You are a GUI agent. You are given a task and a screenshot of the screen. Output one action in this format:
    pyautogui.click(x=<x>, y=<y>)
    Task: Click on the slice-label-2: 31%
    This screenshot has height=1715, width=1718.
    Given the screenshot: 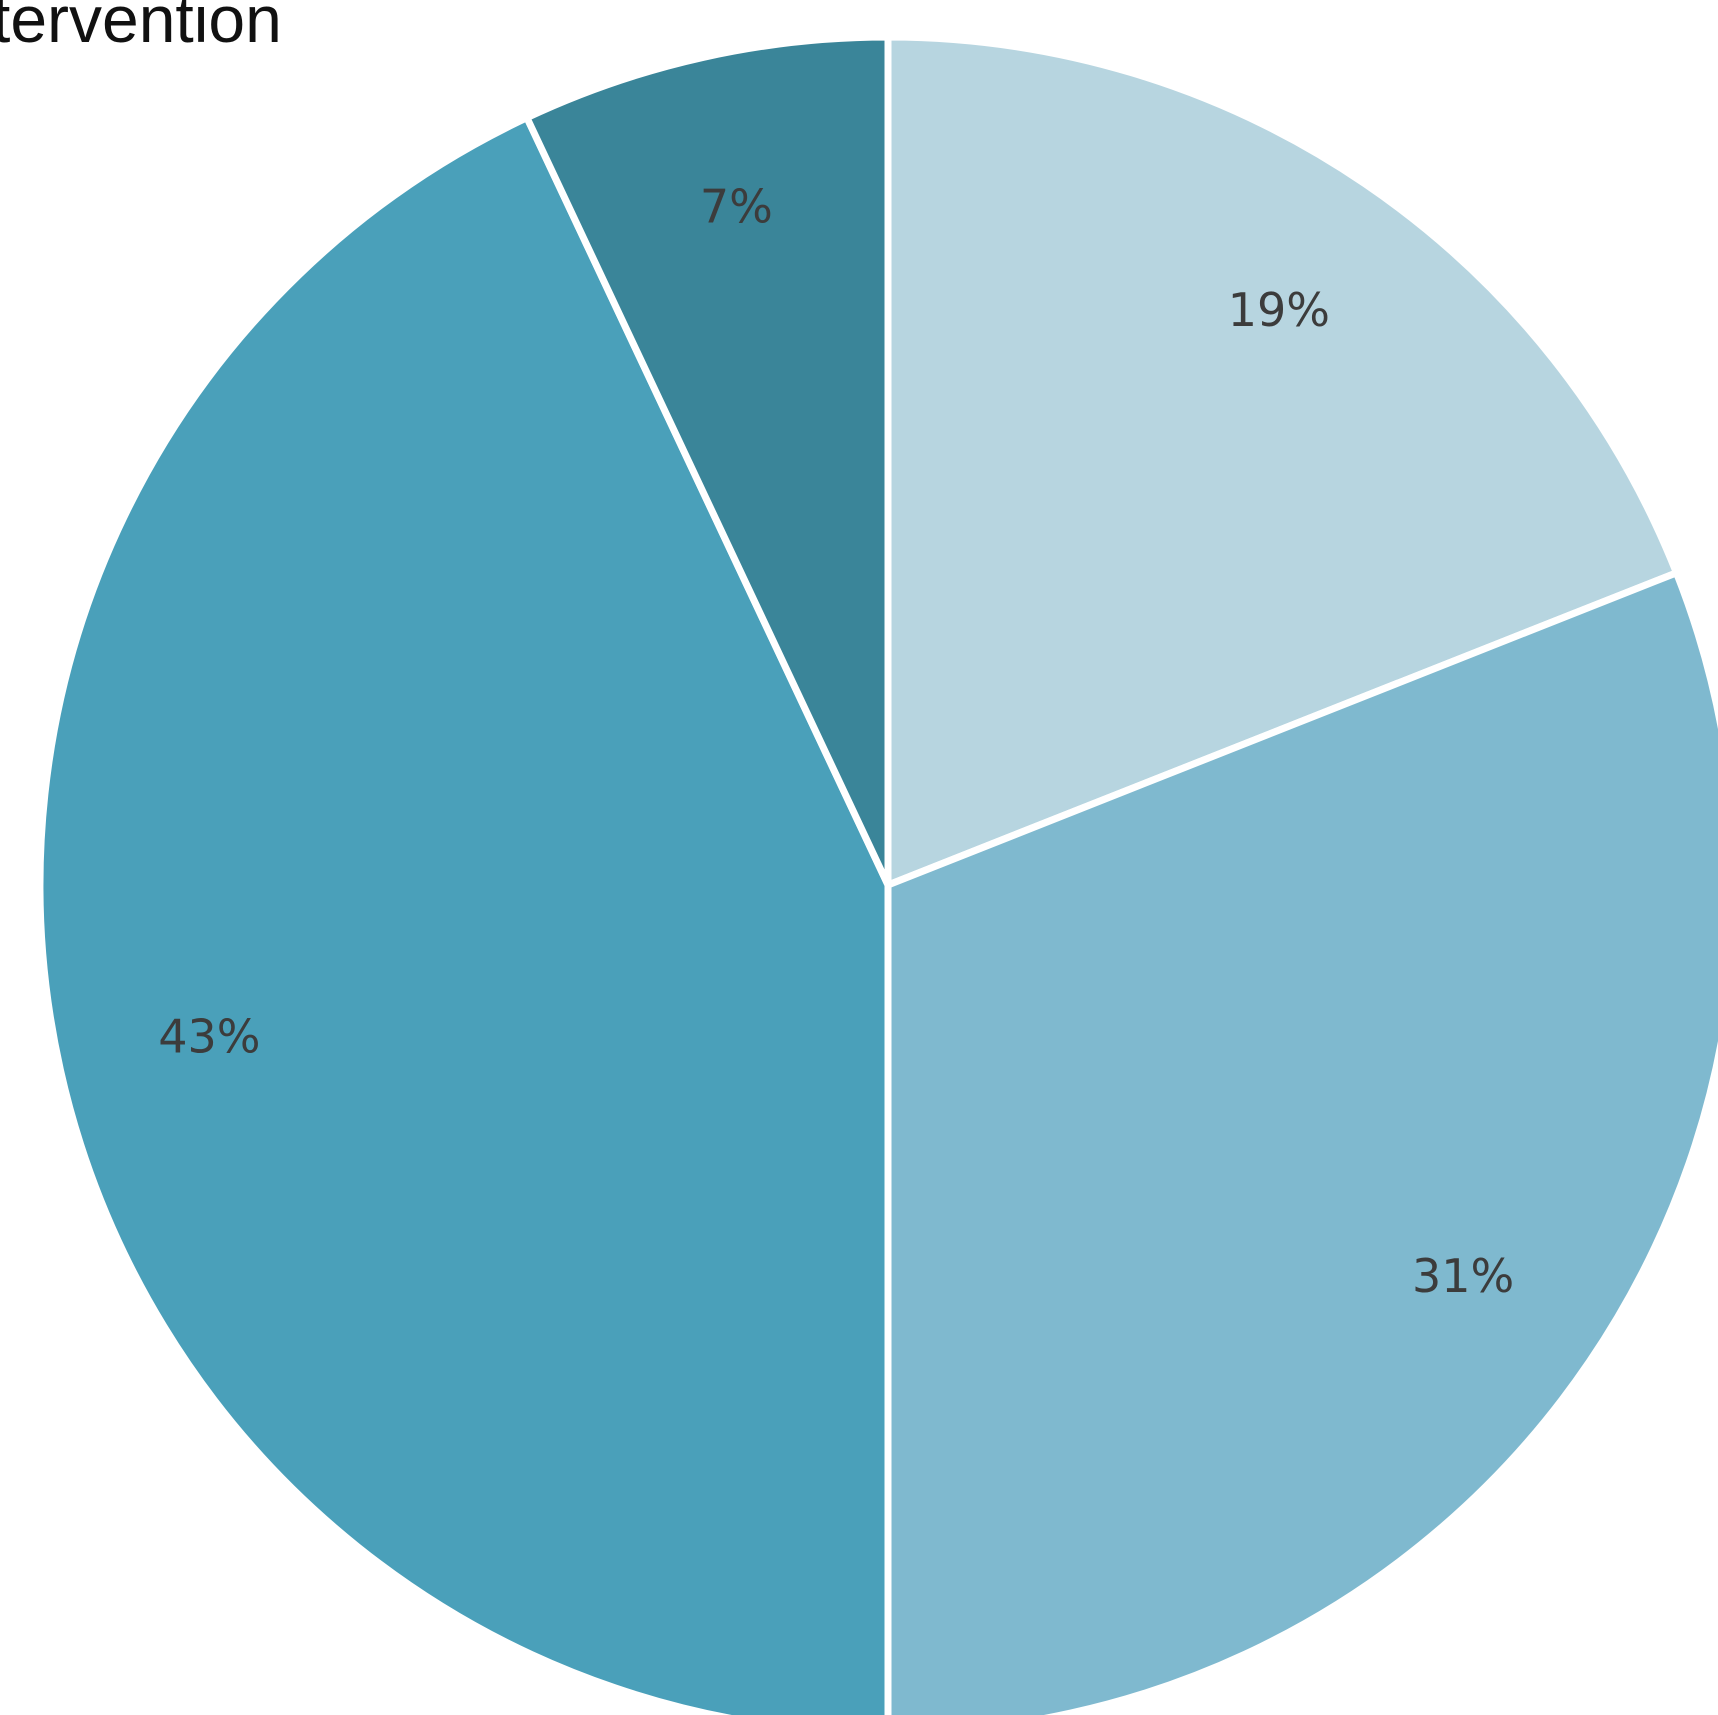 What is the action you would take?
    pyautogui.click(x=1463, y=1276)
    